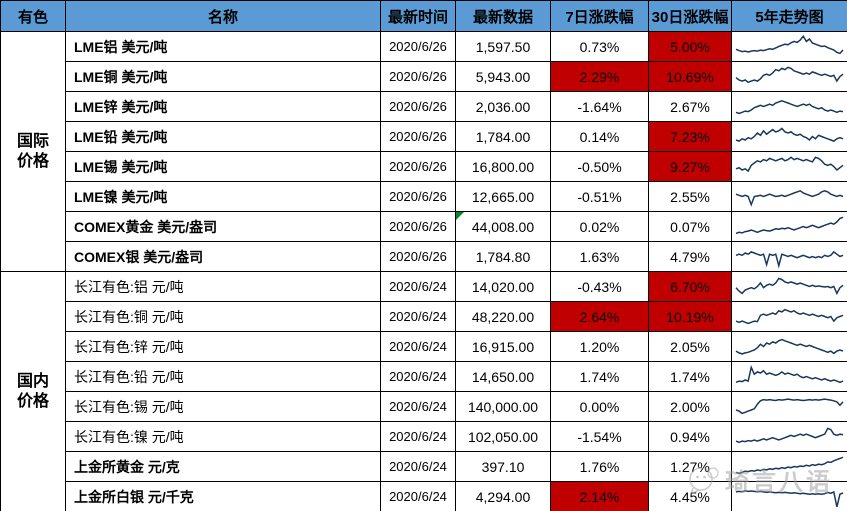 Image resolution: width=847 pixels, height=511 pixels. Describe the element at coordinates (418, 16) in the screenshot. I see `header-date: 最新时间` at that location.